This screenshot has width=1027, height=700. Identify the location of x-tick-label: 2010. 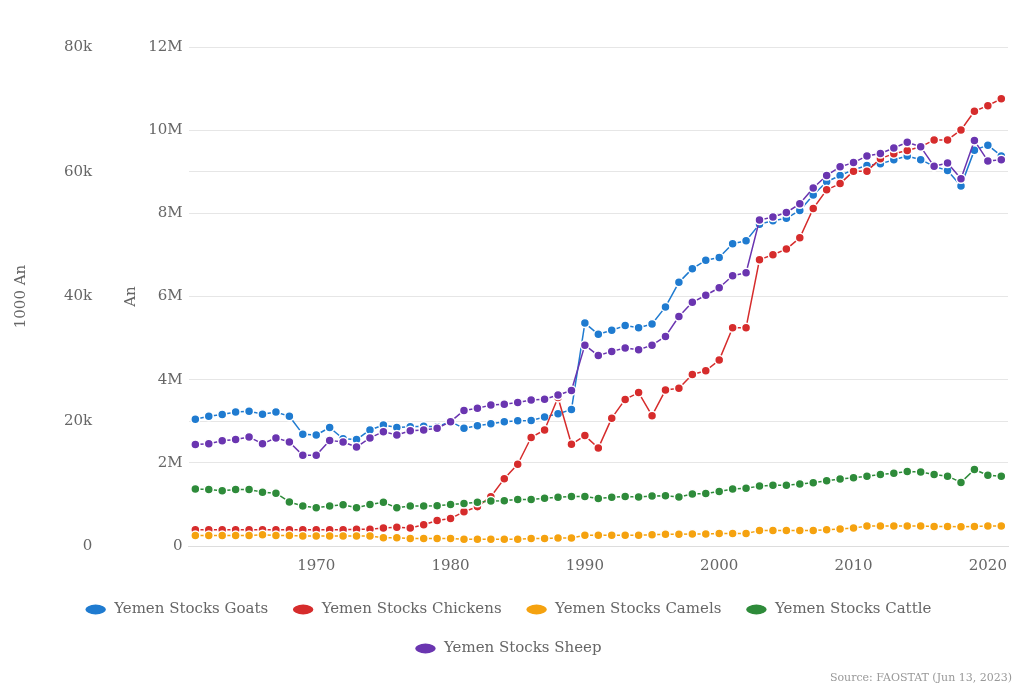
(853, 564).